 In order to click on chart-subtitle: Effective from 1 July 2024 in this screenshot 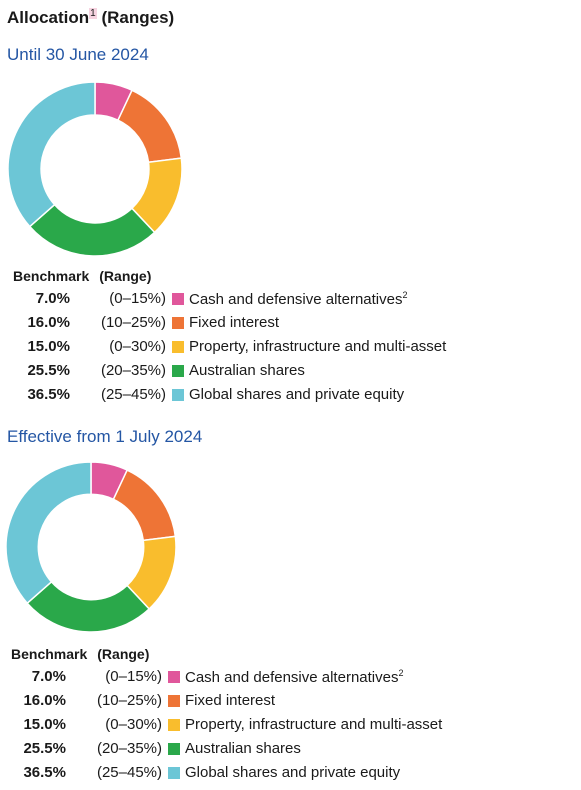, I will do `click(105, 436)`.